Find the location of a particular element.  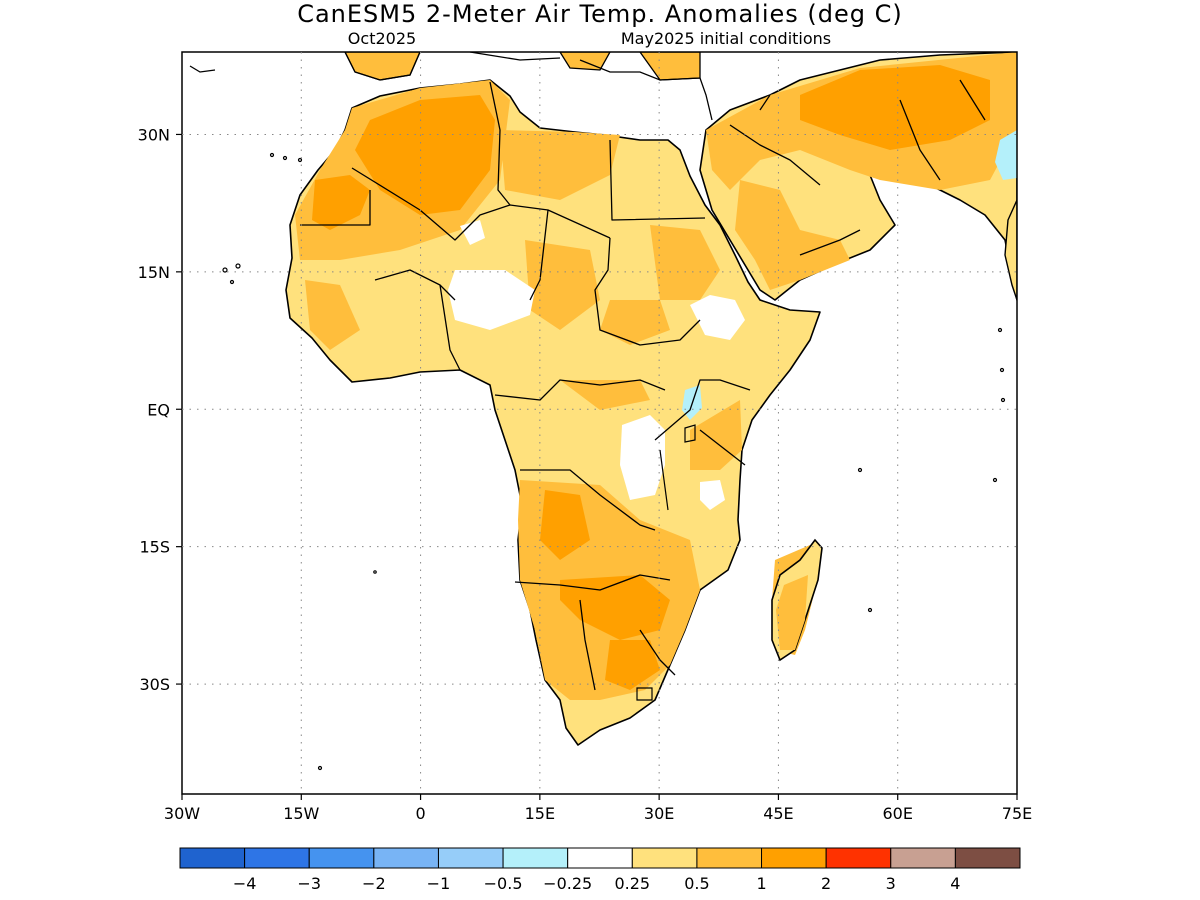

x-tick-label: 30E is located at coordinates (659, 813).